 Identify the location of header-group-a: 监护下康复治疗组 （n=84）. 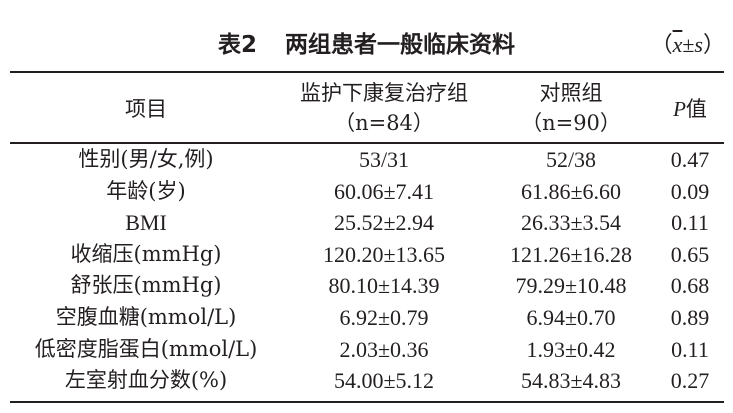
(384, 108).